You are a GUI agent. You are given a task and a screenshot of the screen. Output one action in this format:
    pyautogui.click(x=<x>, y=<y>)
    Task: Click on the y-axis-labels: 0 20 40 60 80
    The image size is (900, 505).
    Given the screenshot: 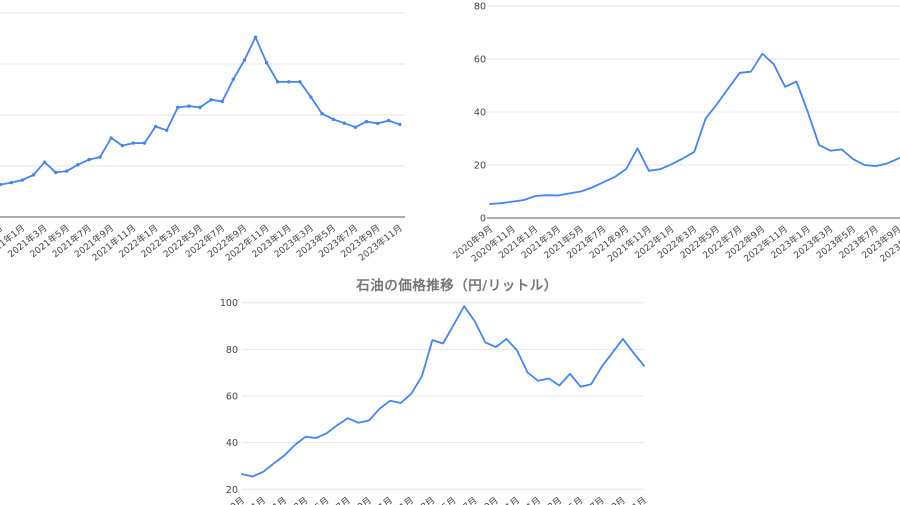 What is the action you would take?
    pyautogui.click(x=480, y=113)
    